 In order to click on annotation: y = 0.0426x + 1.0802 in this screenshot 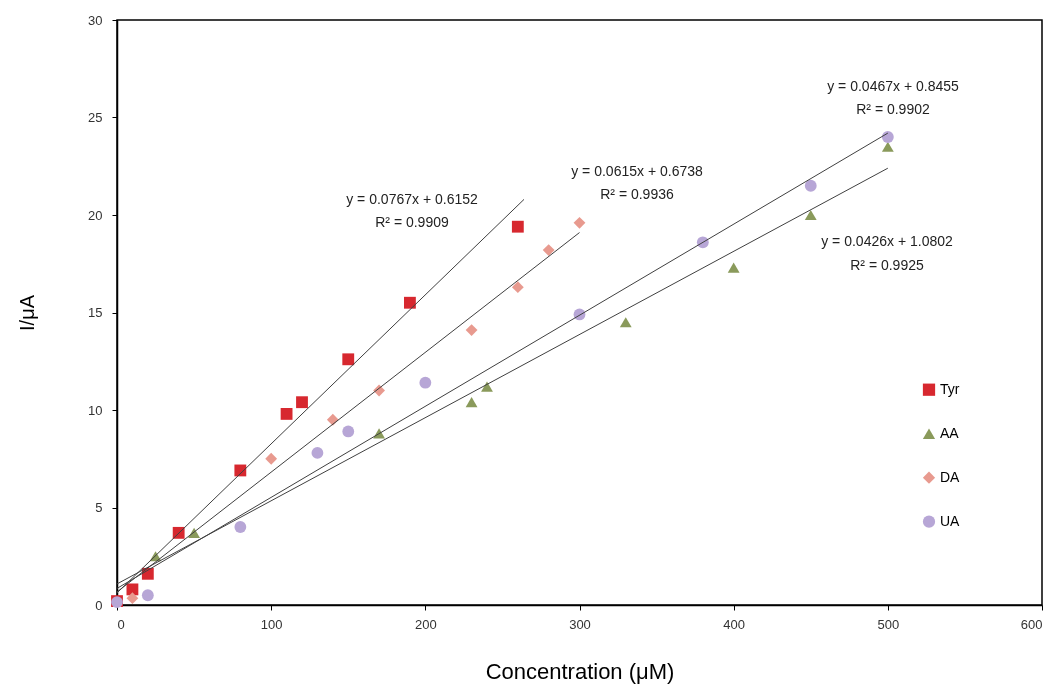, I will do `click(887, 241)`.